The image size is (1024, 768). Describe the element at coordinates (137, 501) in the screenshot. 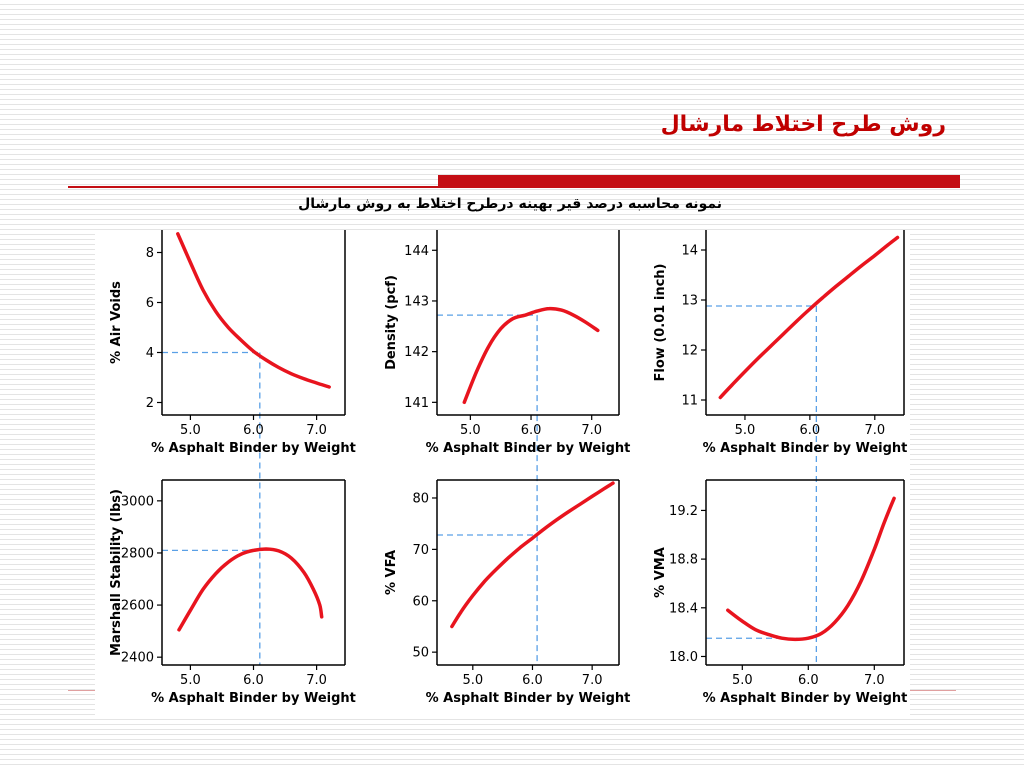

I see `y-tick-label: 3000` at that location.